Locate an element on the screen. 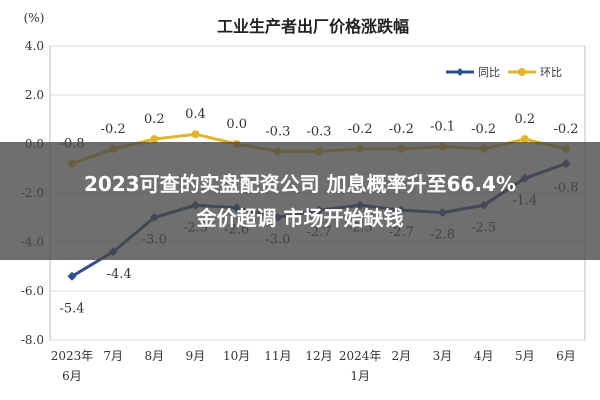  x-axis: 2023年 6月 7月 8月 9月 10月 11月 12月 2024年 1月 2月 3月 4月 5月 6月 is located at coordinates (313, 366).